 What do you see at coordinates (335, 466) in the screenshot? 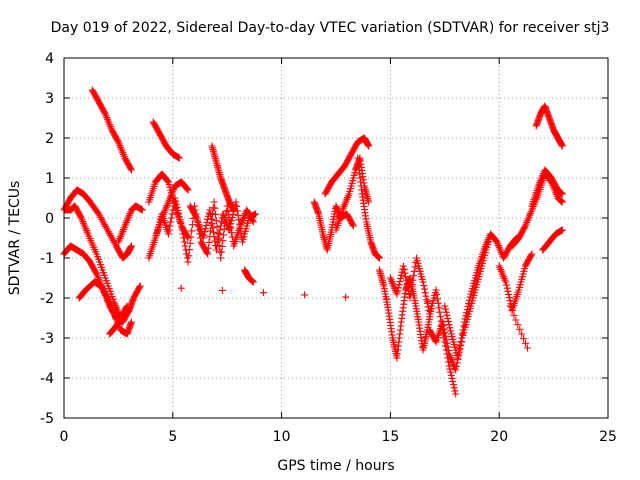
I see `x-axis-label: GPS time / hours` at bounding box center [335, 466].